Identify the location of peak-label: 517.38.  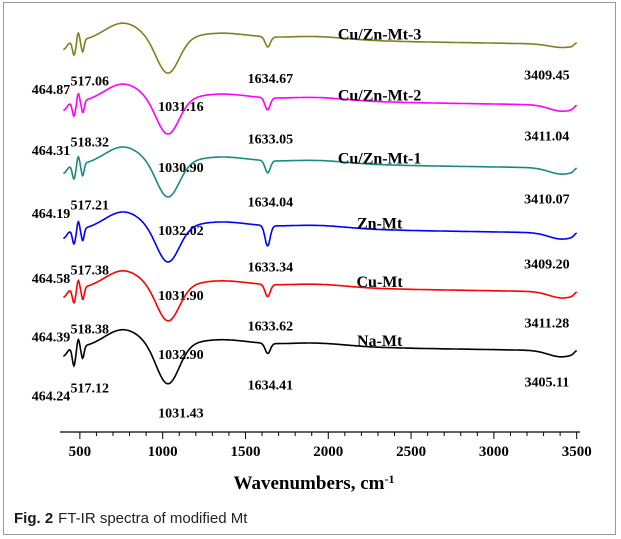
(90, 271).